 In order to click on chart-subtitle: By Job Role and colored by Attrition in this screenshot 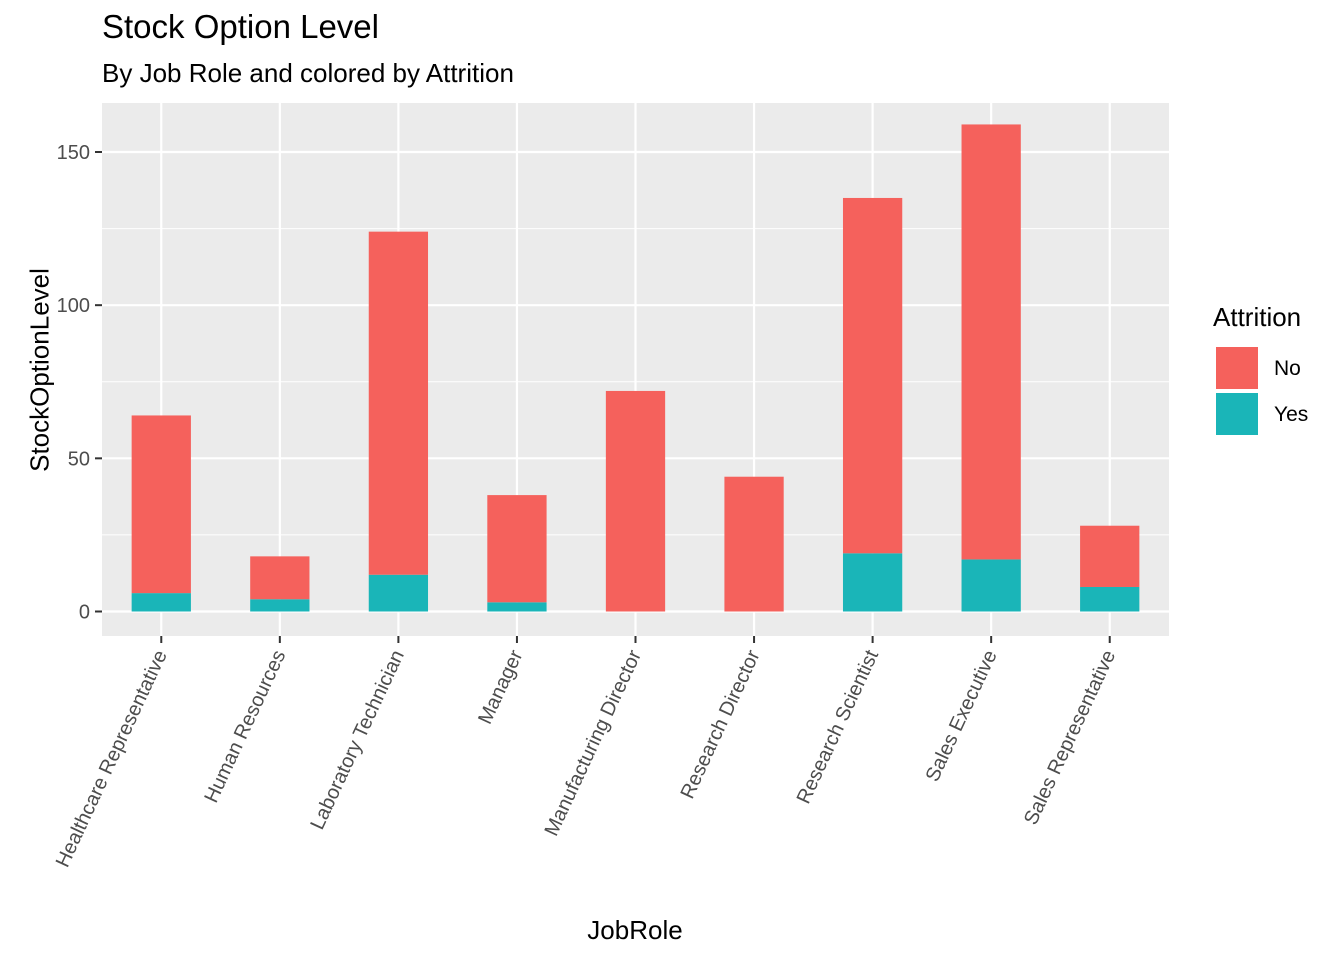, I will do `click(308, 73)`.